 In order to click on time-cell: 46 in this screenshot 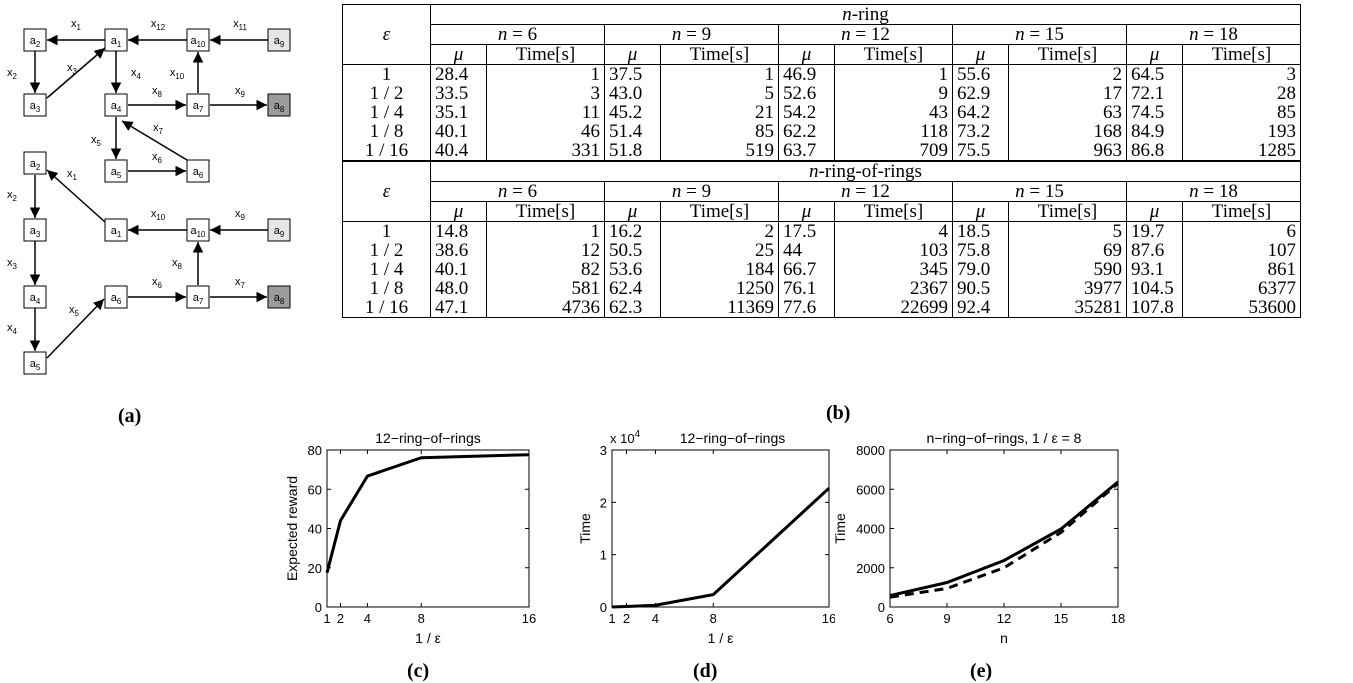, I will do `click(545, 131)`.